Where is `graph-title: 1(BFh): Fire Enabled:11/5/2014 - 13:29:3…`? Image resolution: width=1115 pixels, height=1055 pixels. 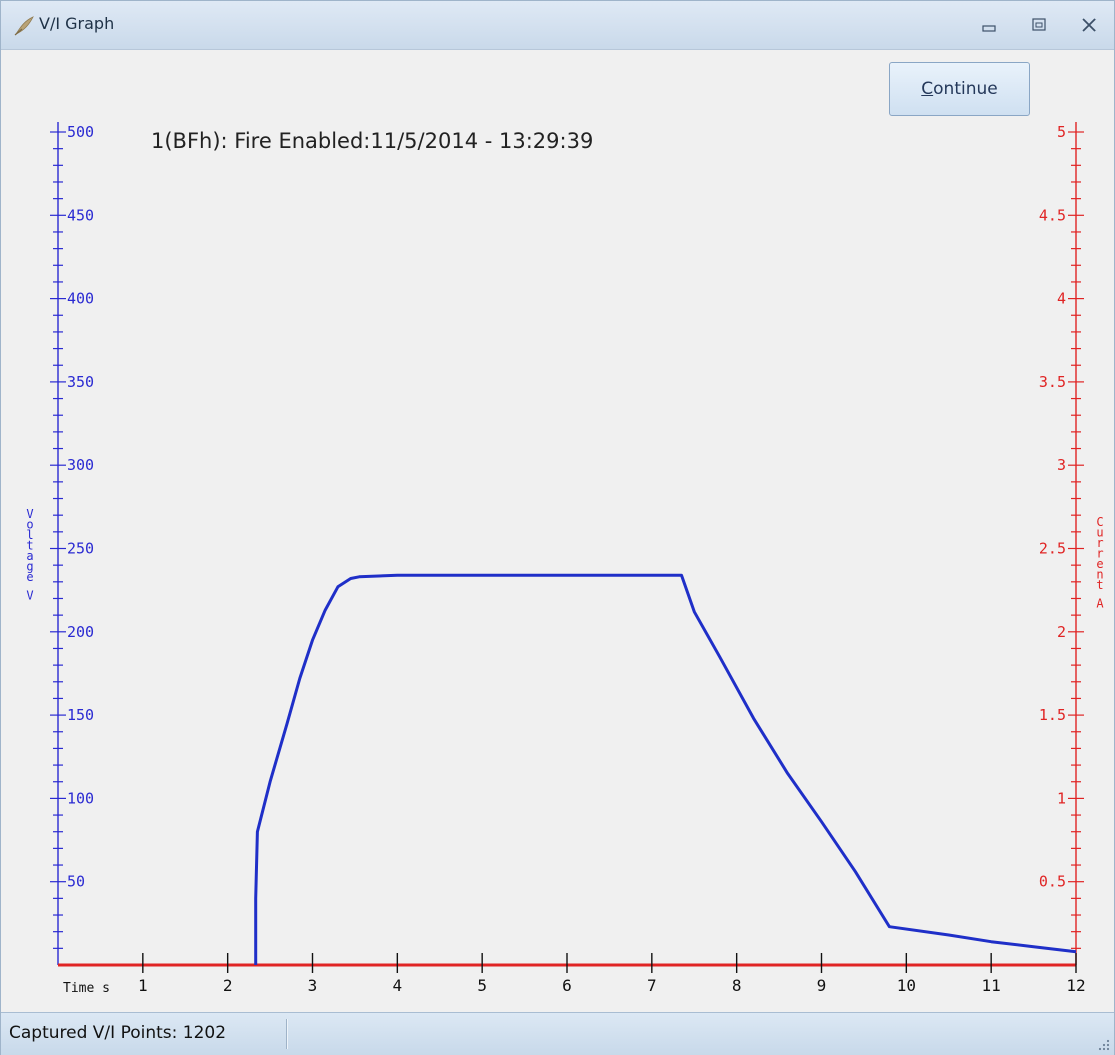
graph-title: 1(BFh): Fire Enabled:11/5/2014 - 13:29:3… is located at coordinates (372, 141).